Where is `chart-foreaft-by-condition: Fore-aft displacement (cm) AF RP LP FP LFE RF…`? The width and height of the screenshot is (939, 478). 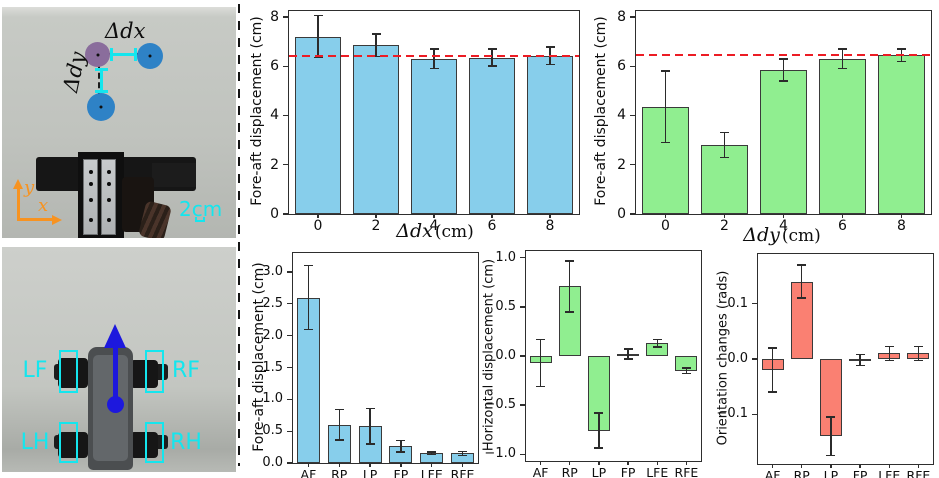
chart-foreaft-by-condition: Fore-aft displacement (cm) AF RP LP FP LFE RF… is located at coordinates (362, 363).